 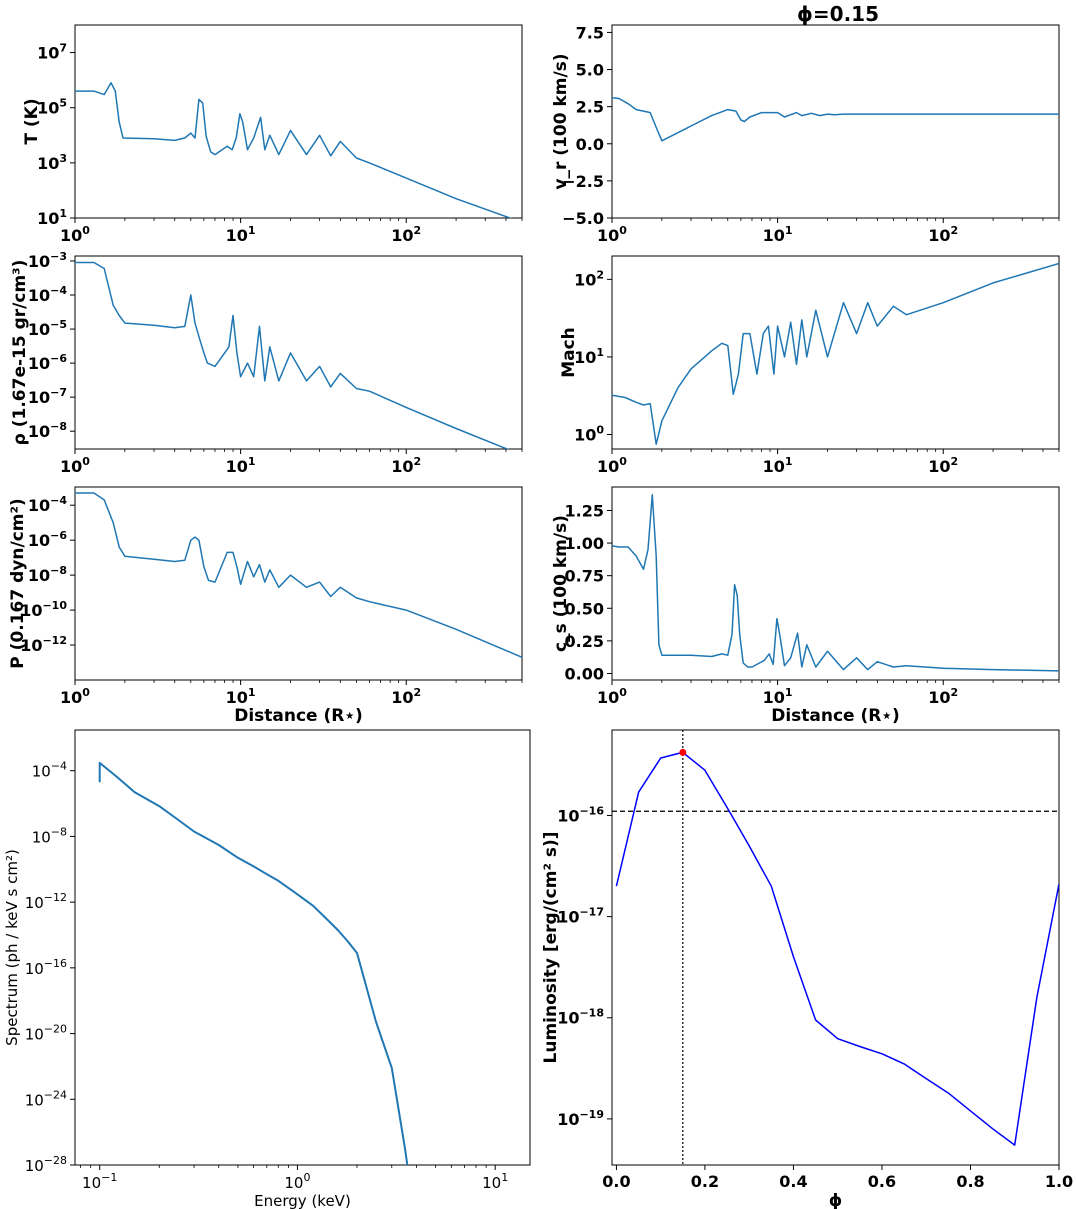 What do you see at coordinates (590, 107) in the screenshot?
I see `y-tick-label: 2.5` at bounding box center [590, 107].